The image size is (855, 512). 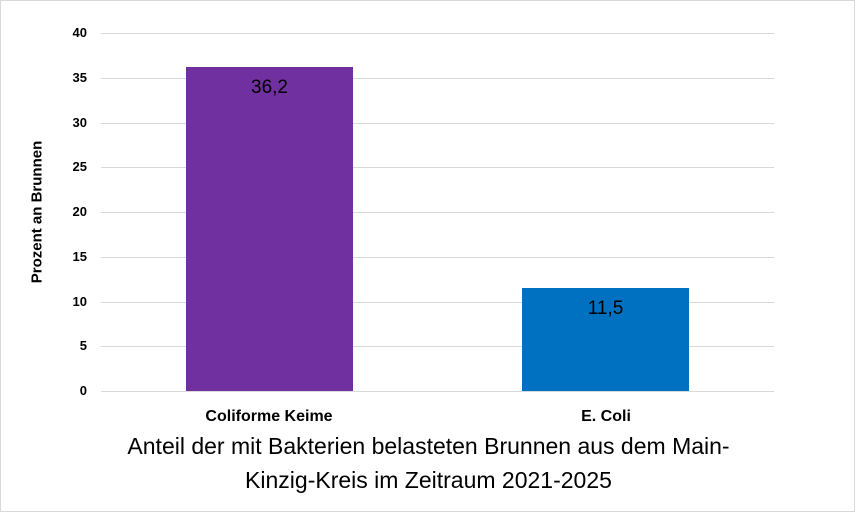 What do you see at coordinates (79, 77) in the screenshot?
I see `y-tick-label: 35` at bounding box center [79, 77].